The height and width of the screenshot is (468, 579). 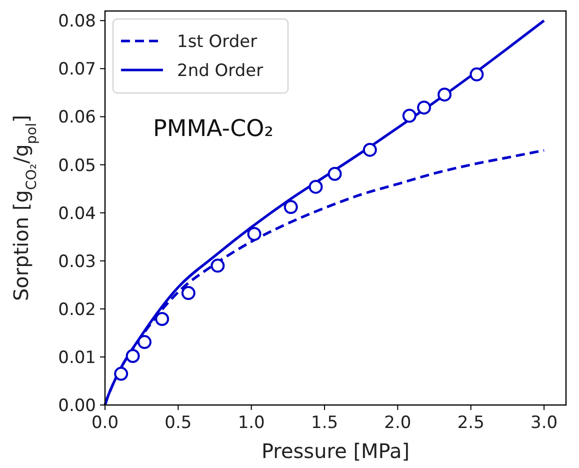 What do you see at coordinates (324, 423) in the screenshot?
I see `x-tick-label: 1.5` at bounding box center [324, 423].